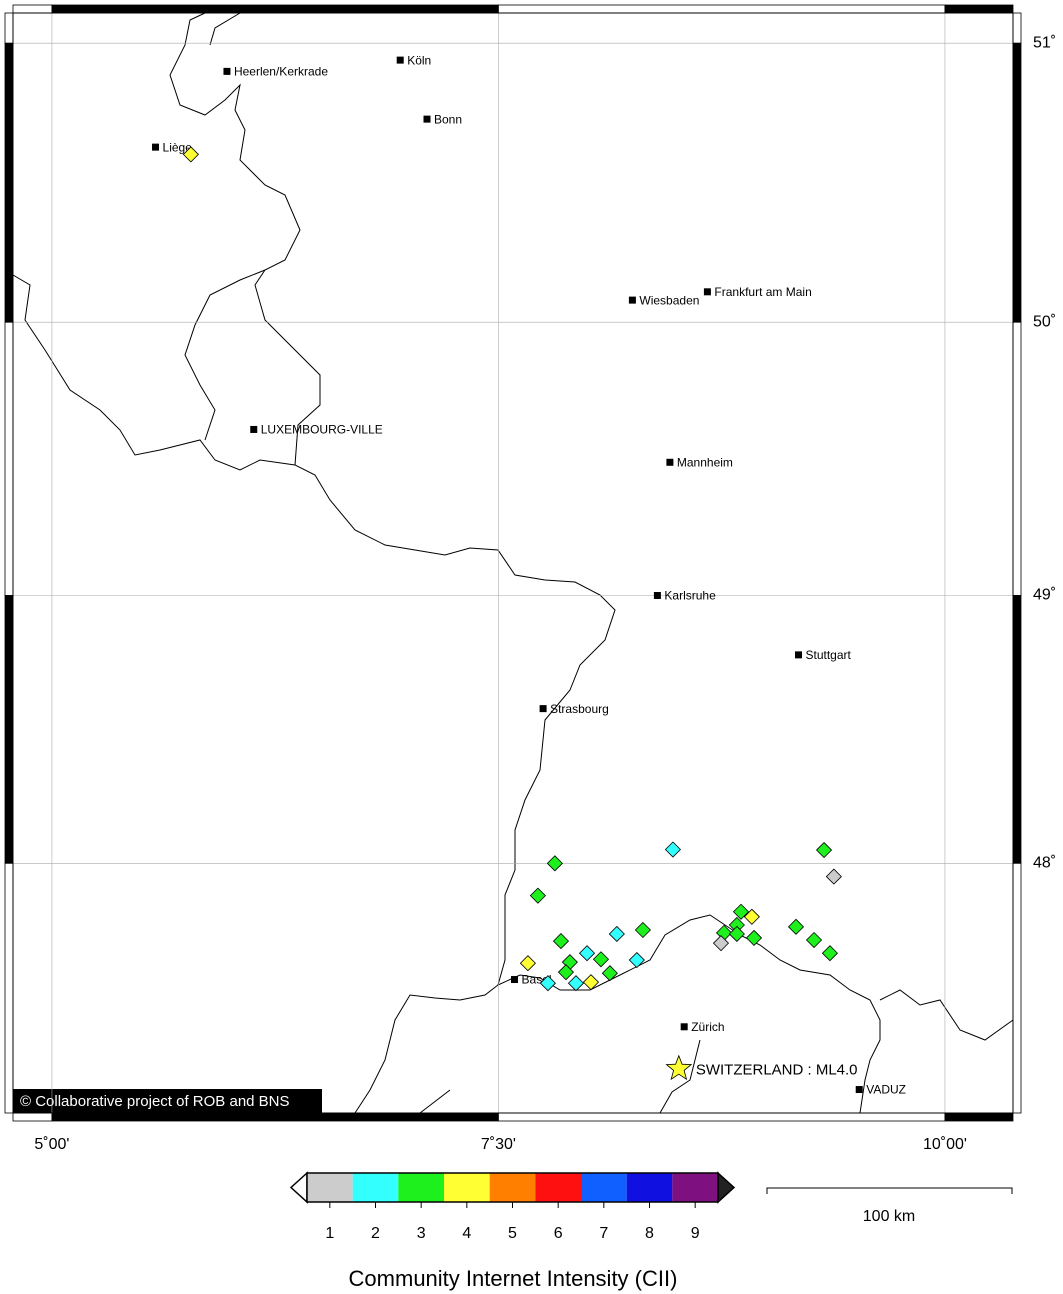 The image size is (1063, 1294). I want to click on scale-bar-line, so click(889, 1190).